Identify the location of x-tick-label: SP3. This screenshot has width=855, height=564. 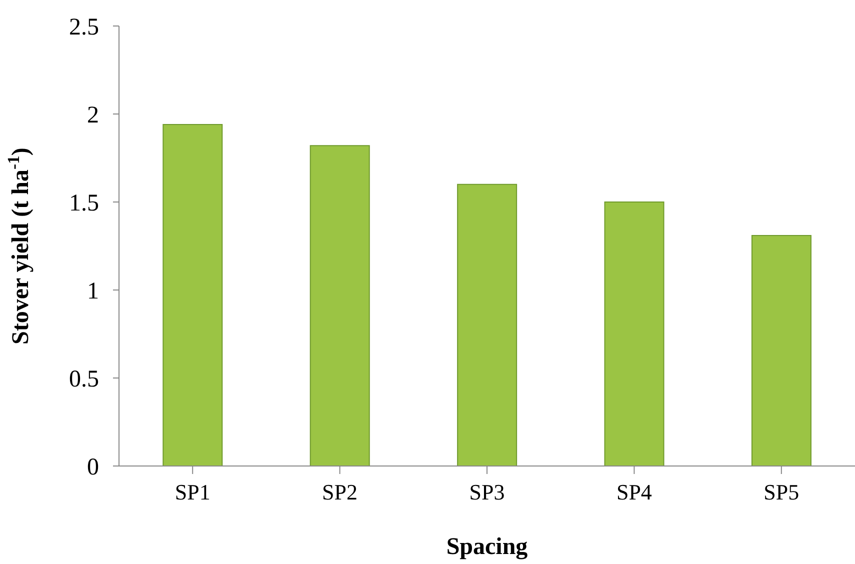
(487, 492).